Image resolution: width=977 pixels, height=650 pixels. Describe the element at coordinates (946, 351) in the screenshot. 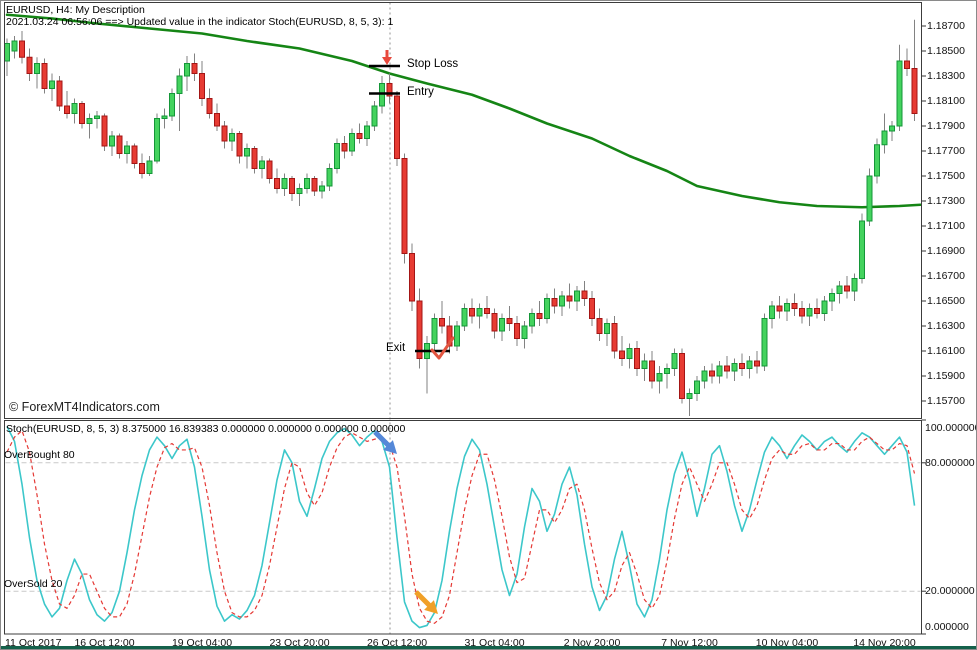

I see `price-axis-label: 1.16100` at that location.